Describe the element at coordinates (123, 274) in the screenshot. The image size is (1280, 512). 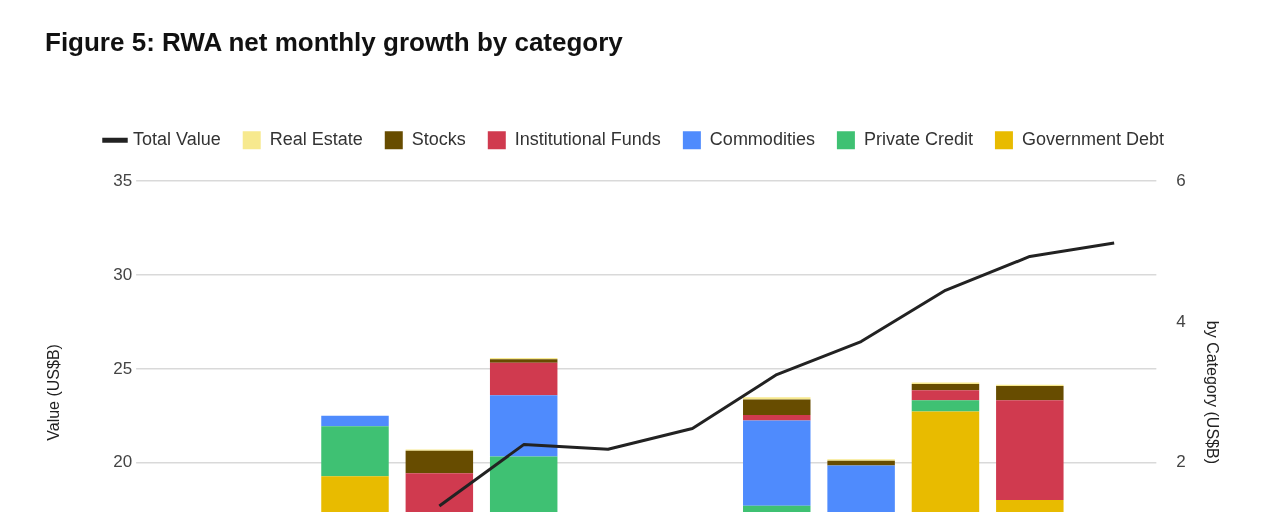
I see `y-tick-label: 30` at that location.